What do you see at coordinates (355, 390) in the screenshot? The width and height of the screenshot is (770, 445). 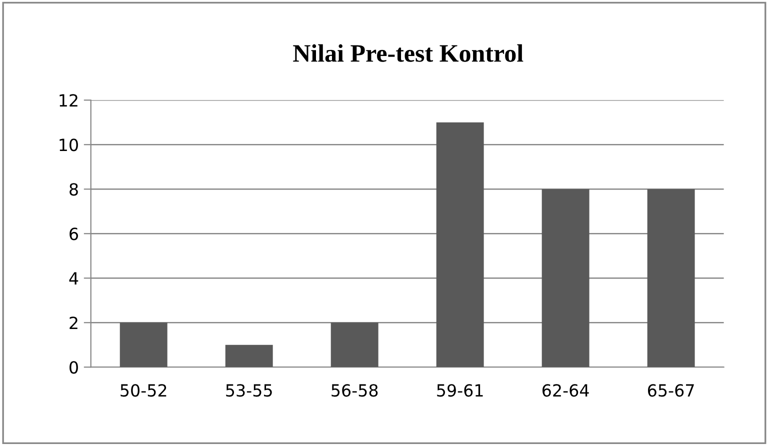 I see `x-tick-label: 56-58` at bounding box center [355, 390].